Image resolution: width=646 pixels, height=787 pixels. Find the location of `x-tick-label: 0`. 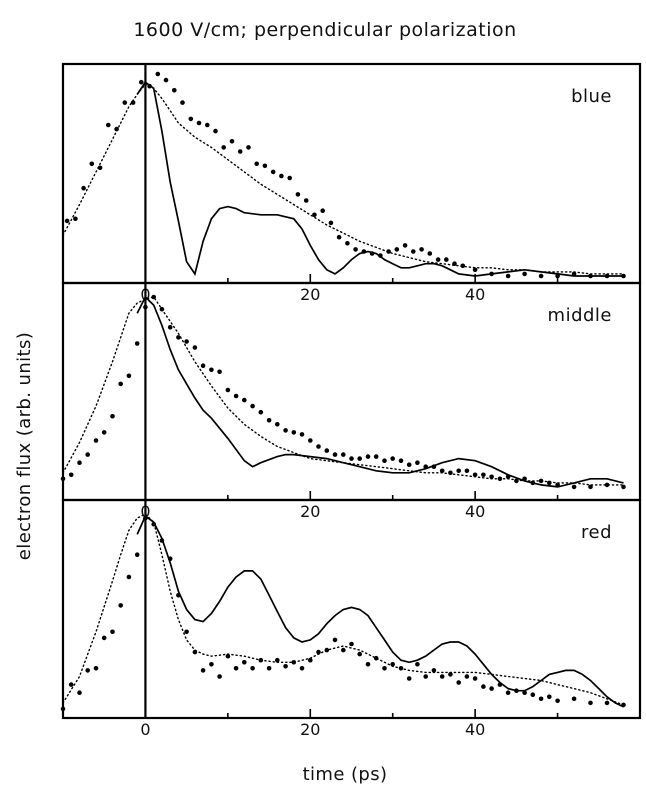

x-tick-label: 0 is located at coordinates (145, 729).